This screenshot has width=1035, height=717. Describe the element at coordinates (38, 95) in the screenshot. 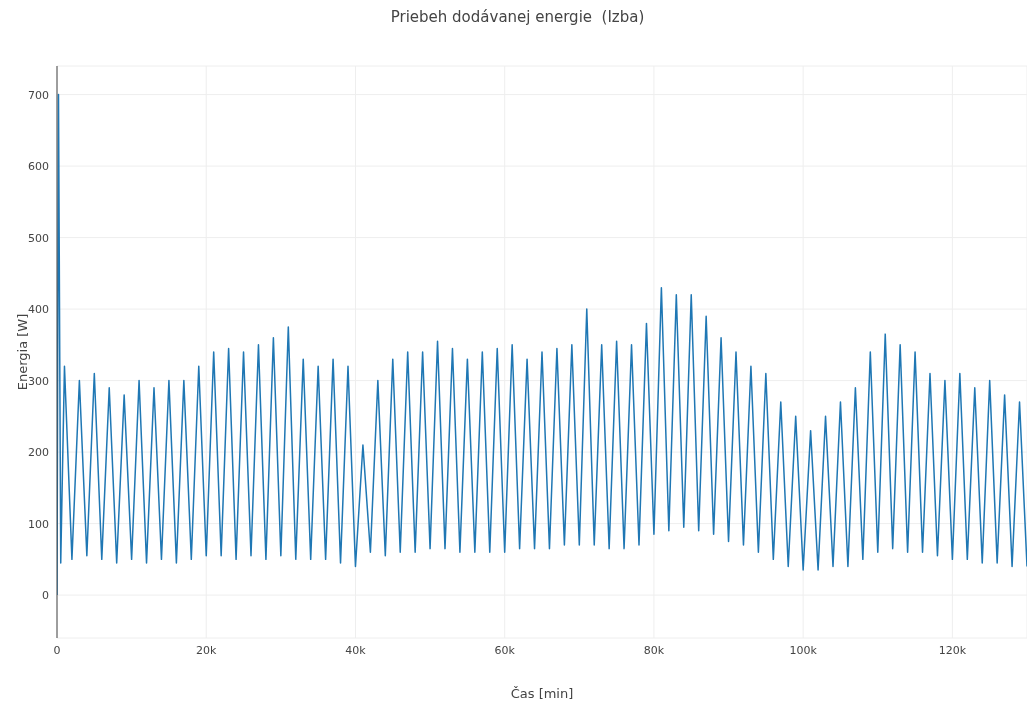

I see `y-tick-label: 700` at that location.